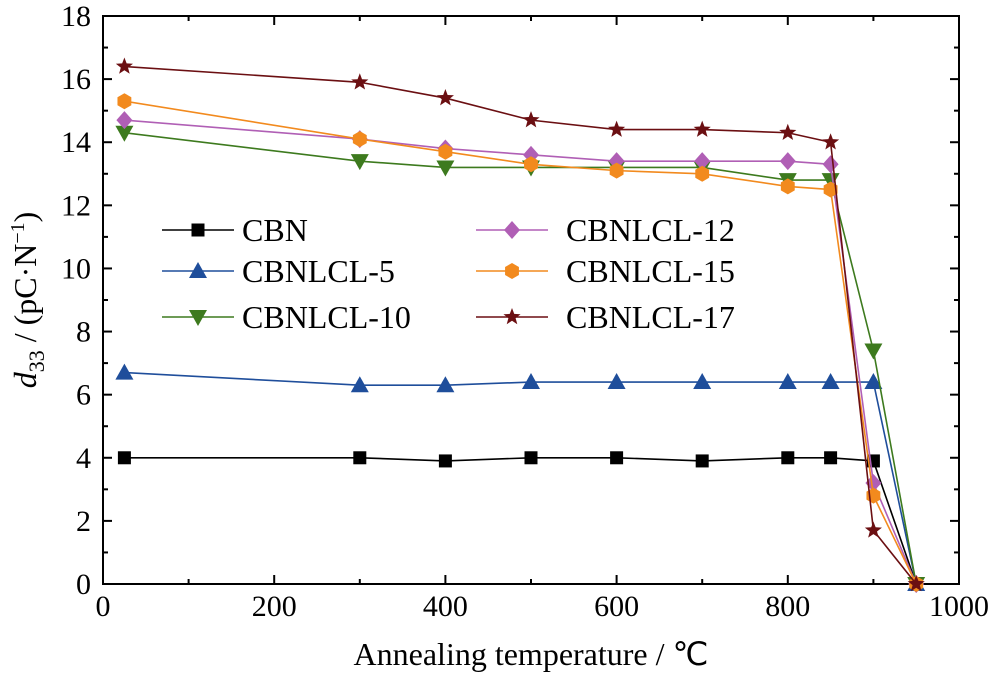 The height and width of the screenshot is (677, 1000). Describe the element at coordinates (83, 521) in the screenshot. I see `y-tick-label: 2` at that location.